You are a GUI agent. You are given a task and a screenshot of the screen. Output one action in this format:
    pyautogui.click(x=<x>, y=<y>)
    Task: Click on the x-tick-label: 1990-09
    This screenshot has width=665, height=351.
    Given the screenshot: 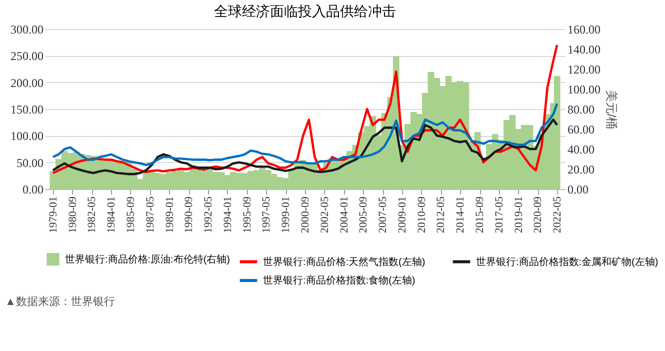 What is the action you would take?
    pyautogui.click(x=189, y=215)
    